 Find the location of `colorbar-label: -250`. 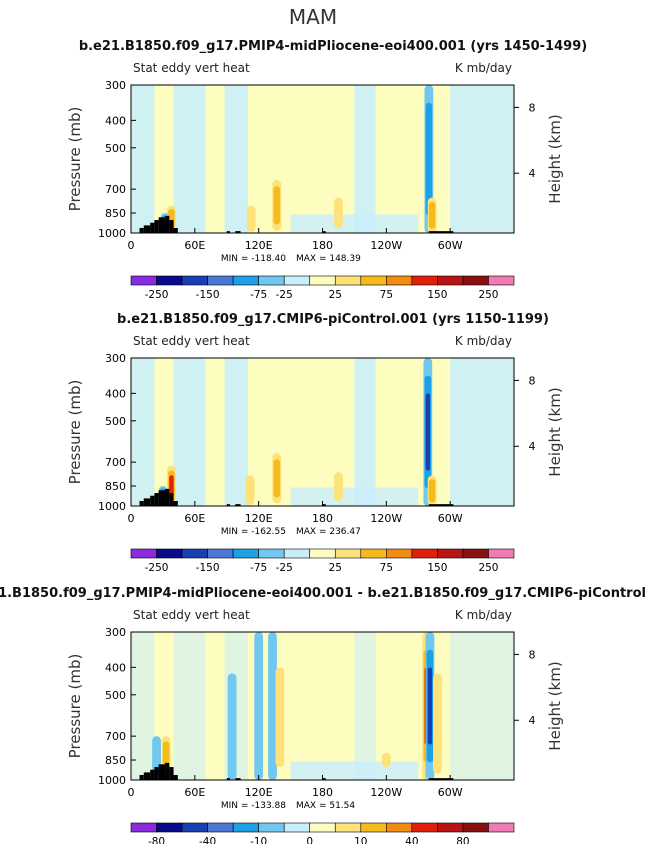

colorbar-label: -250 is located at coordinates (157, 568).